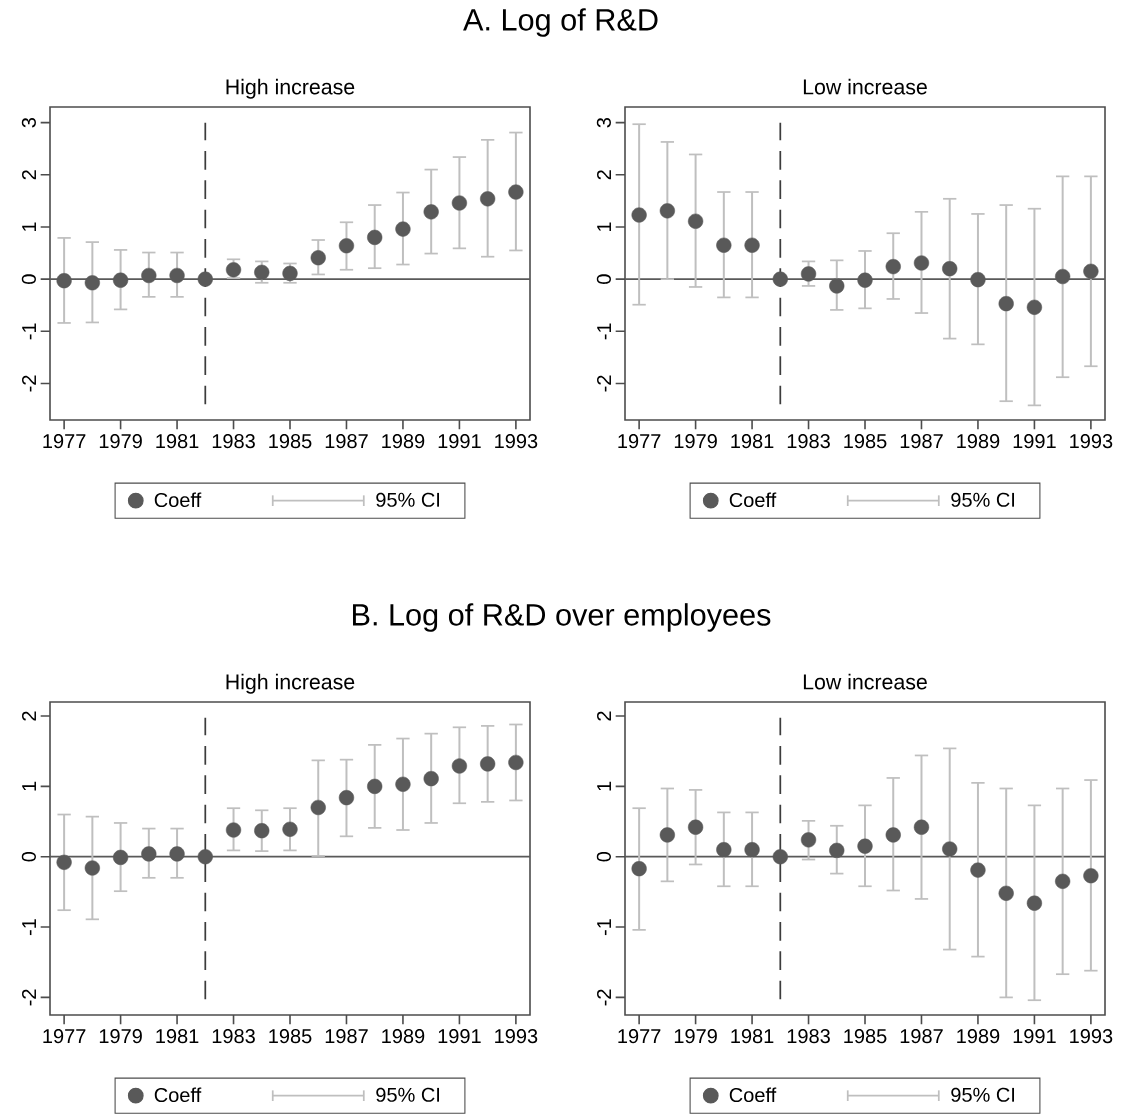 This screenshot has height=1119, width=1122. What do you see at coordinates (290, 88) in the screenshot?
I see `chart-subtitle: High increase` at bounding box center [290, 88].